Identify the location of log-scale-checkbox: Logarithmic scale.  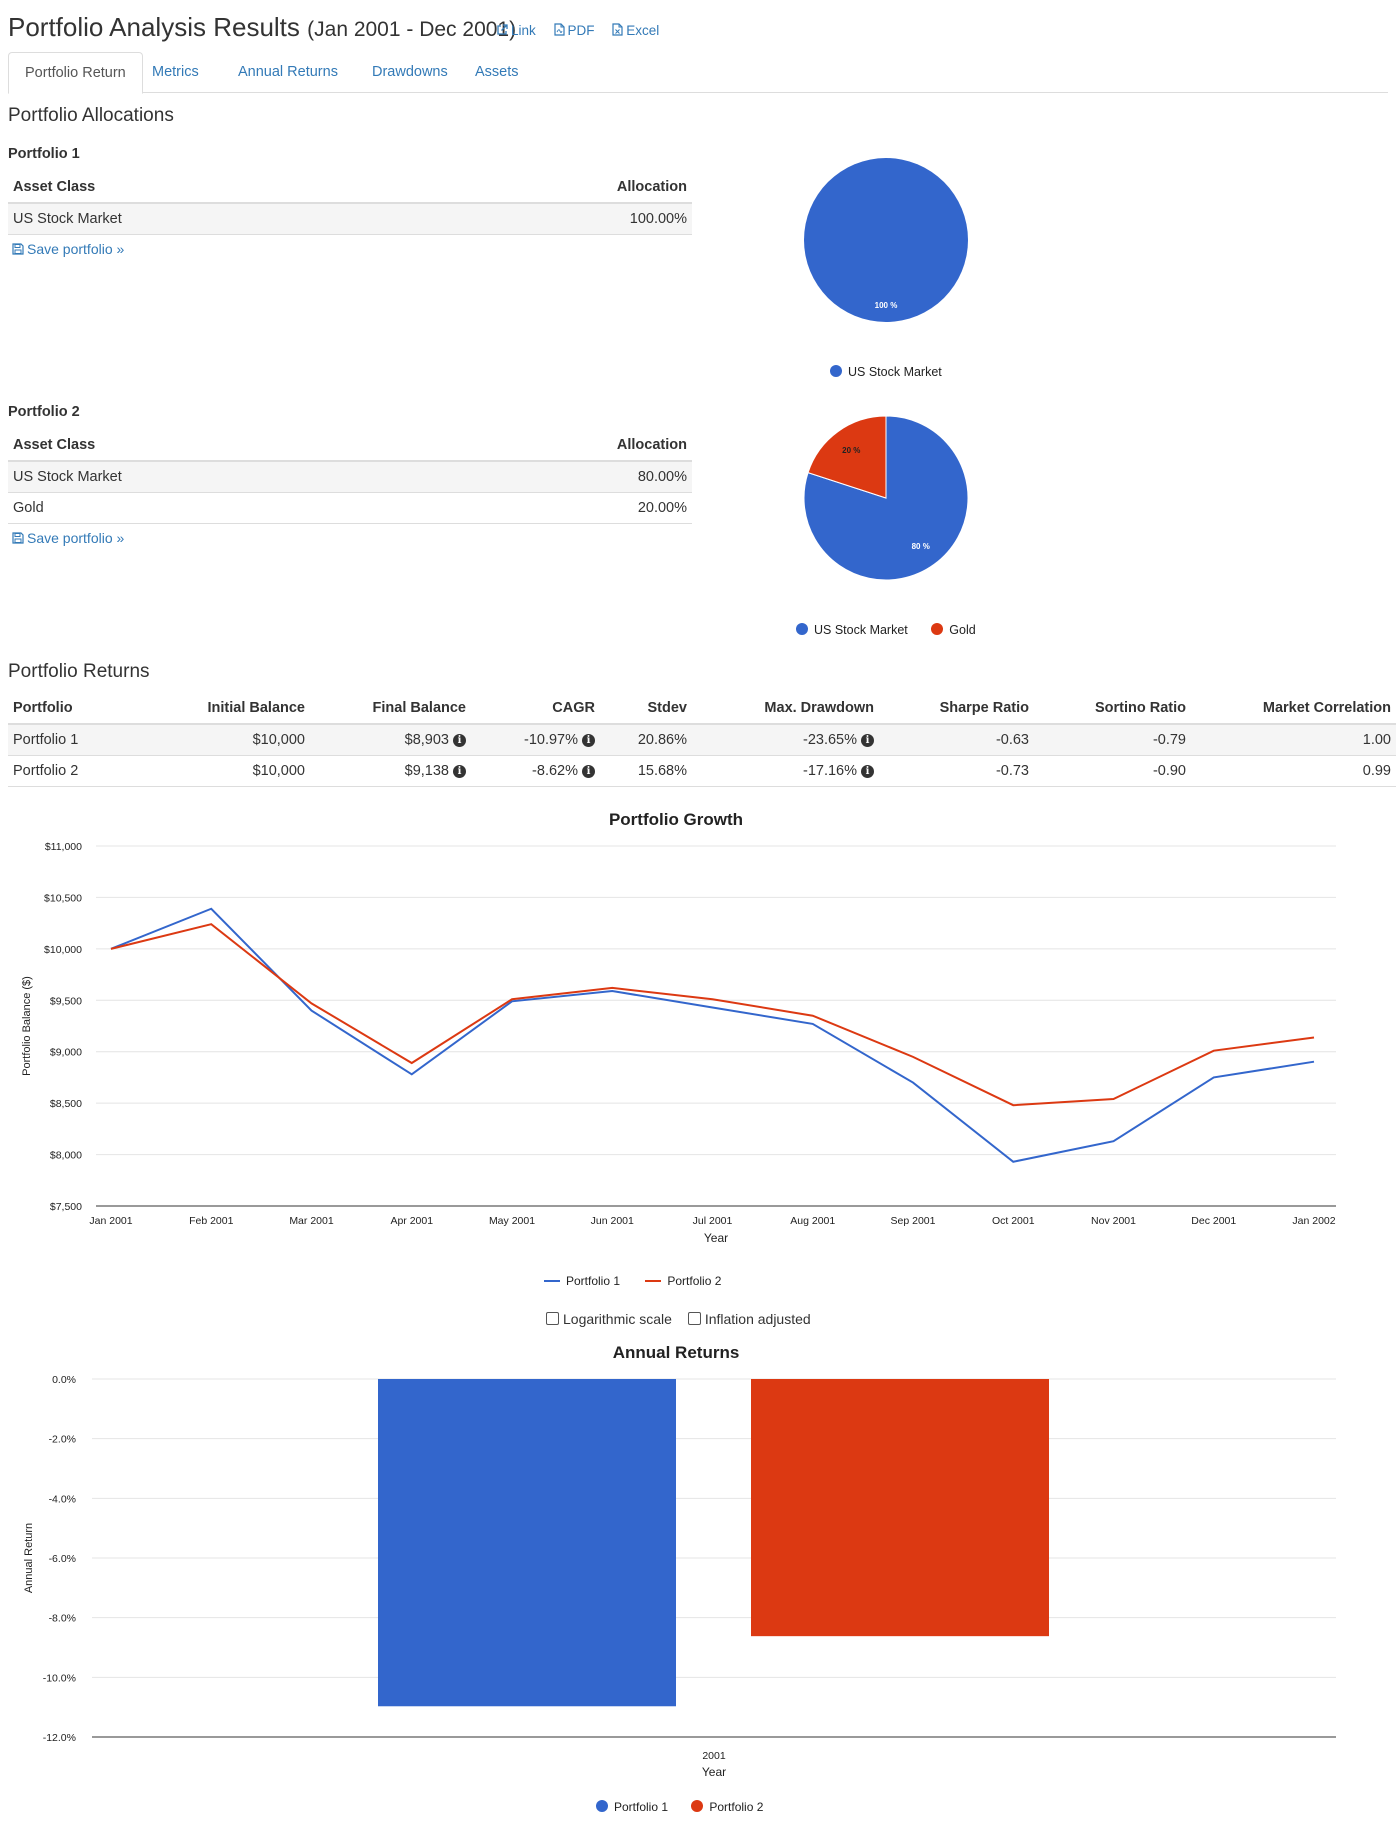
(609, 1319).